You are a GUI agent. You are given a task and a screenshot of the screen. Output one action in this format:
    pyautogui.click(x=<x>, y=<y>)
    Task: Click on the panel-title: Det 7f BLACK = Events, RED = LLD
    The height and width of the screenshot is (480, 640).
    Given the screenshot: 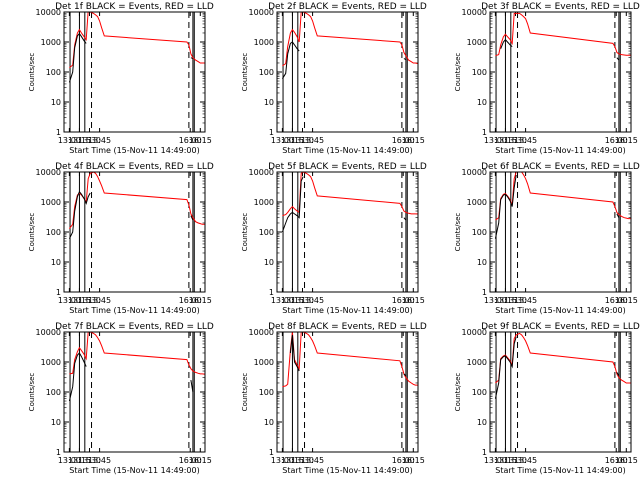 What is the action you would take?
    pyautogui.click(x=134, y=327)
    